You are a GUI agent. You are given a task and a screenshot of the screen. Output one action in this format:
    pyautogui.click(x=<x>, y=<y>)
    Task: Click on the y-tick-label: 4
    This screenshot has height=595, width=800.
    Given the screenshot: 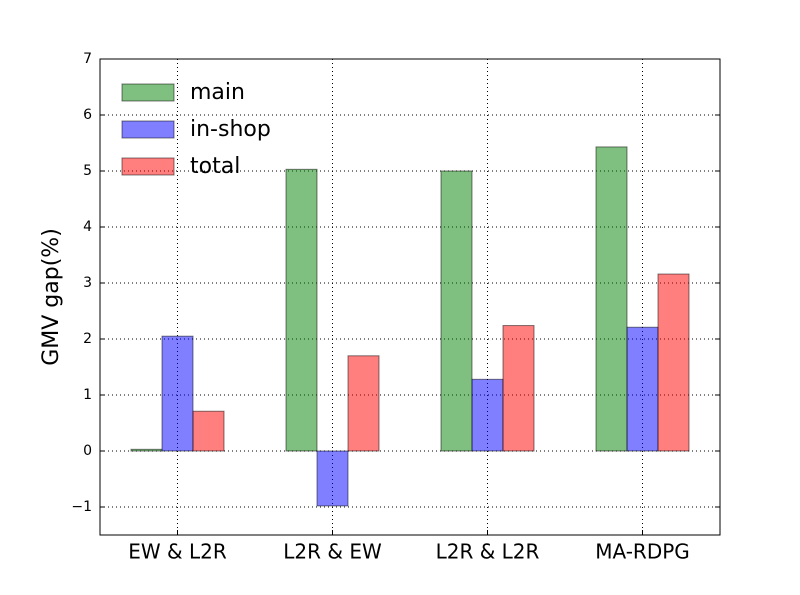 What is the action you would take?
    pyautogui.click(x=87, y=227)
    